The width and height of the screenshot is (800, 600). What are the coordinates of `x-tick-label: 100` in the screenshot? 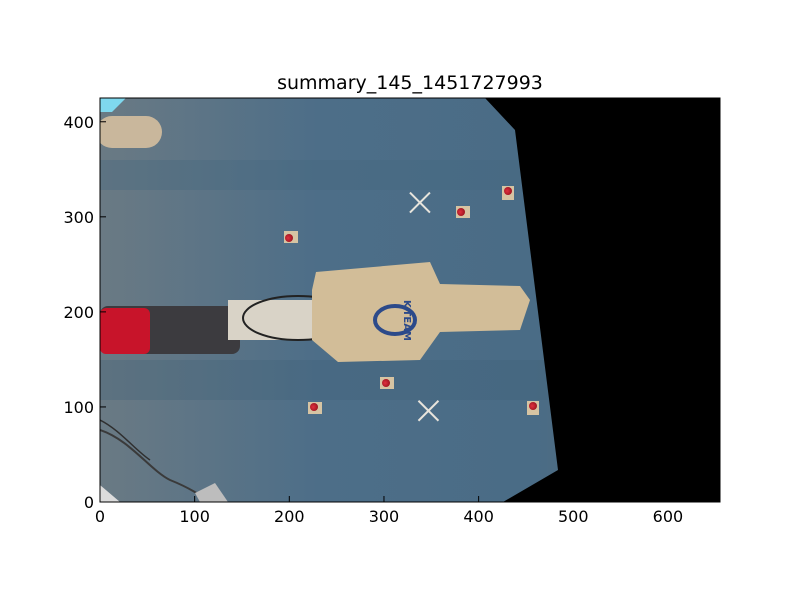 It's located at (194, 516).